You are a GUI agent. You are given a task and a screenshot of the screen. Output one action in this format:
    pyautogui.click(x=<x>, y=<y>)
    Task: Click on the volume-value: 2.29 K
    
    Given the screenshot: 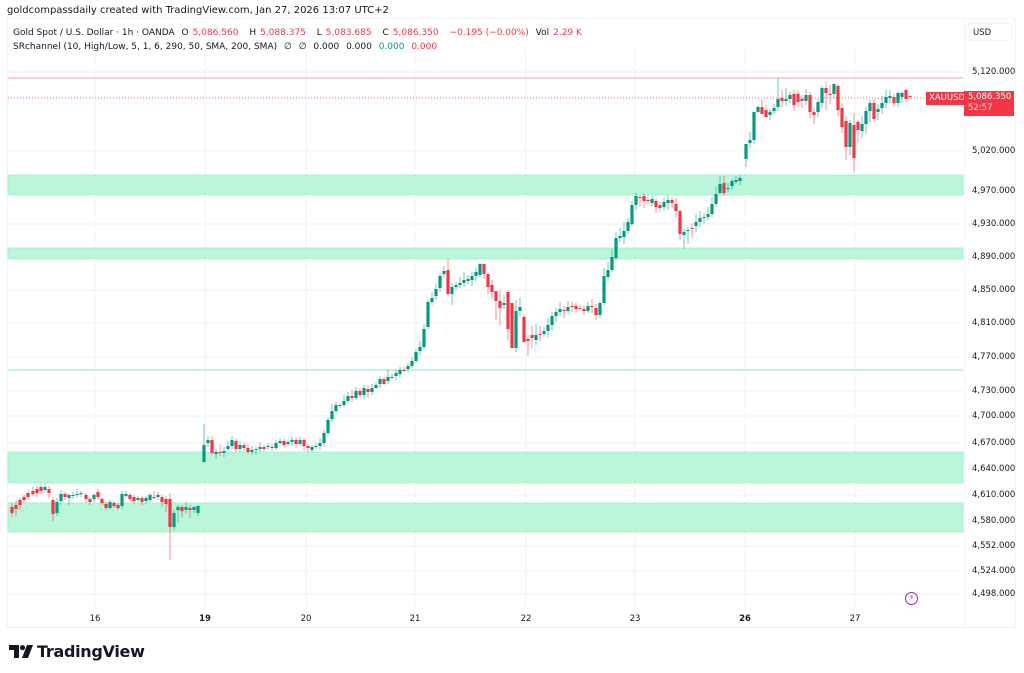 What is the action you would take?
    pyautogui.click(x=567, y=33)
    